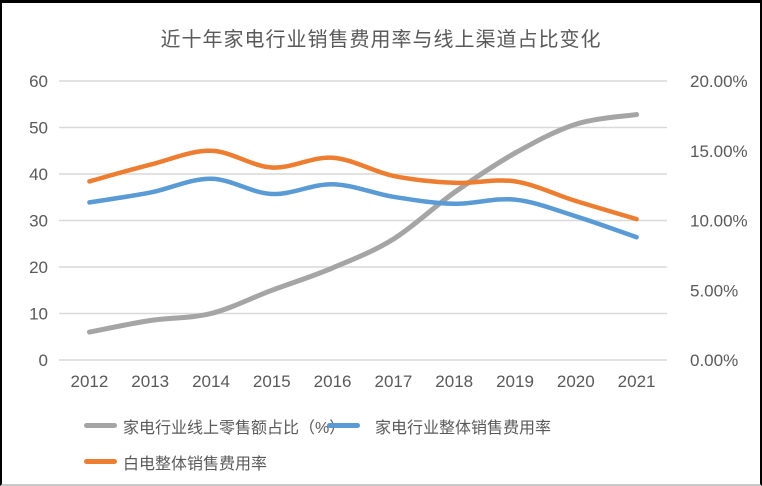 The image size is (762, 486). What do you see at coordinates (38, 267) in the screenshot?
I see `left-axis-tick-label: 20` at bounding box center [38, 267].